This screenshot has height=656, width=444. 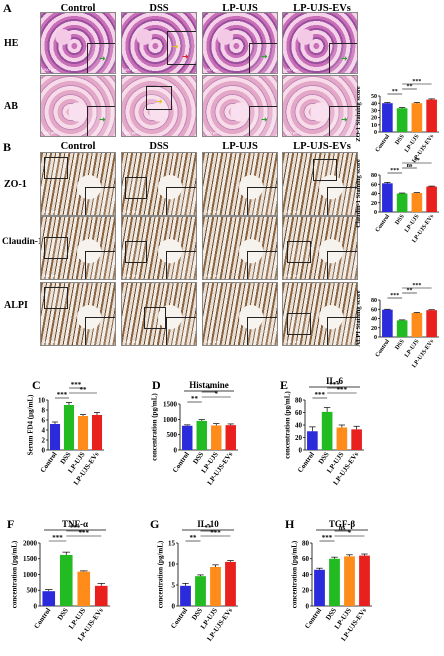 I want to click on panel-label-c: C, so click(x=36, y=385).